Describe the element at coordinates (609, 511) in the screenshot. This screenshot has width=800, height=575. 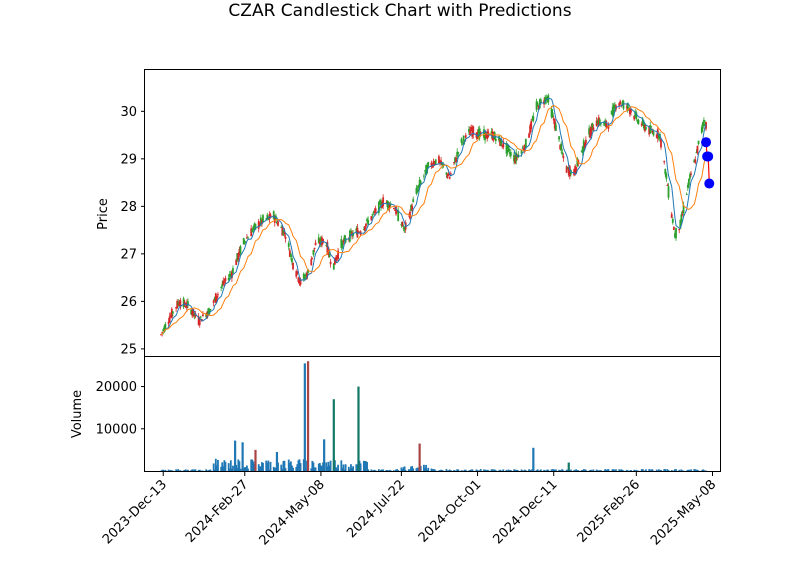
I see `x-tick-label: 2025-Feb-26` at that location.